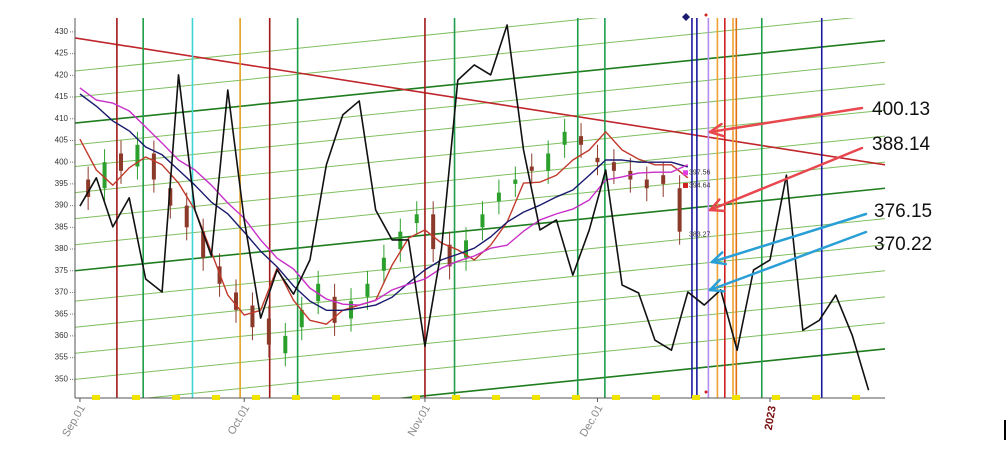 This screenshot has height=455, width=1008. What do you see at coordinates (62, 378) in the screenshot?
I see `y-tick-label: 350` at bounding box center [62, 378].